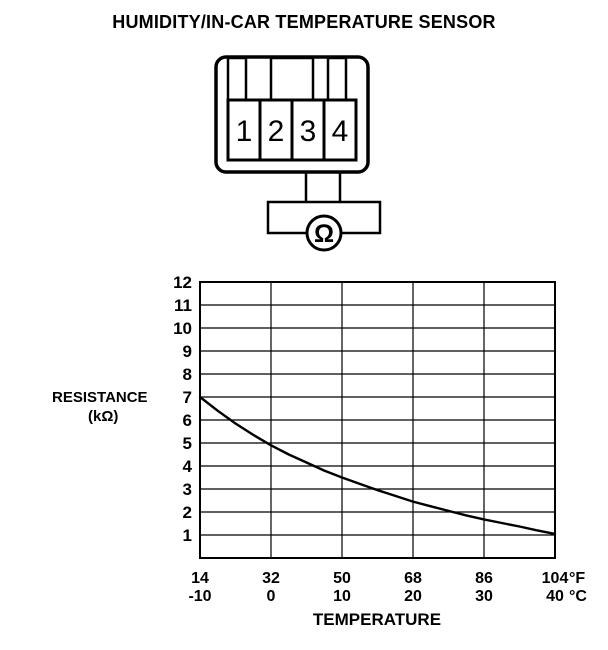 This screenshot has width=608, height=650. Describe the element at coordinates (276, 131) in the screenshot. I see `pin-2-label: 2` at that location.